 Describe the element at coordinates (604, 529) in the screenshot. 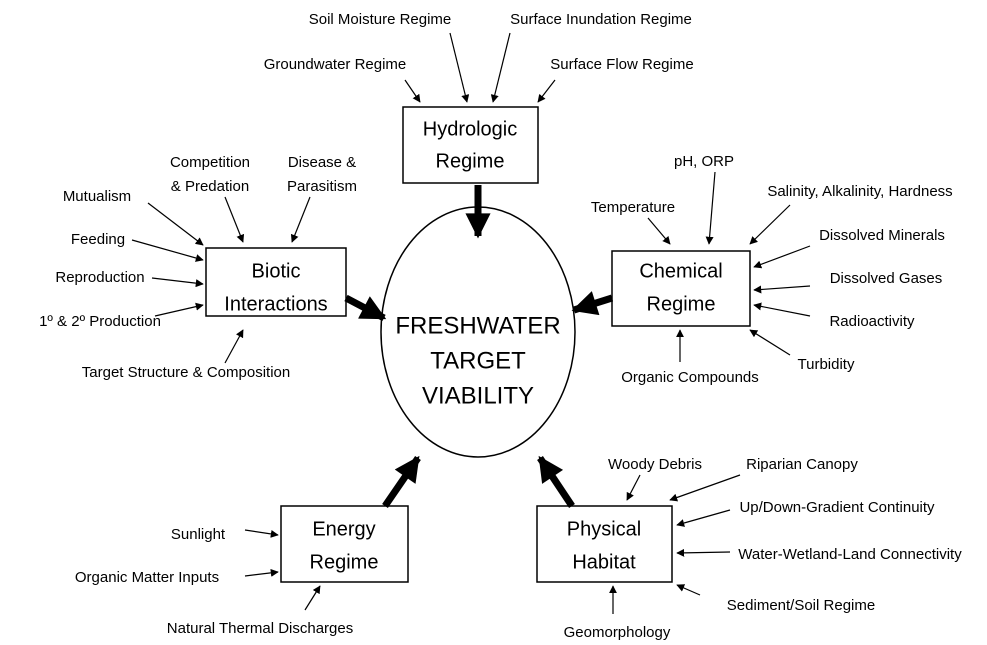

I see `node-label: Physical` at that location.